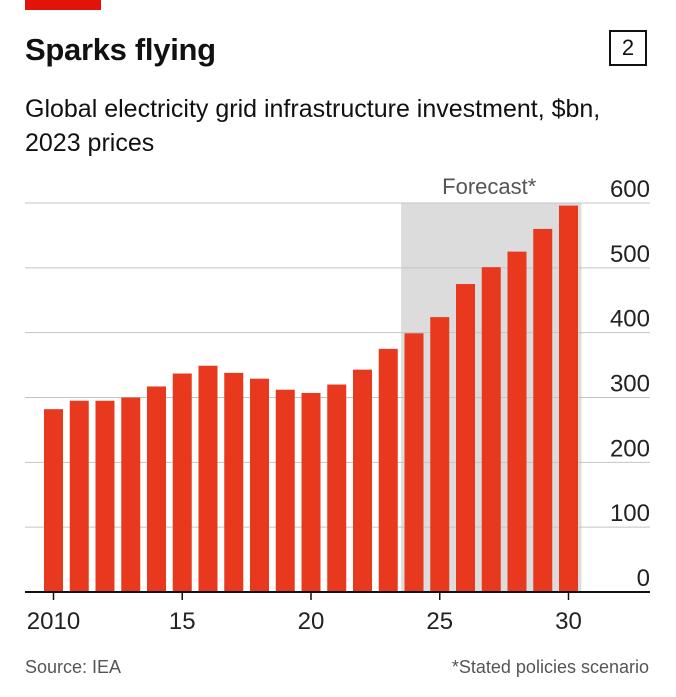 This screenshot has width=676, height=697. I want to click on y-tick-label: 400, so click(630, 319).